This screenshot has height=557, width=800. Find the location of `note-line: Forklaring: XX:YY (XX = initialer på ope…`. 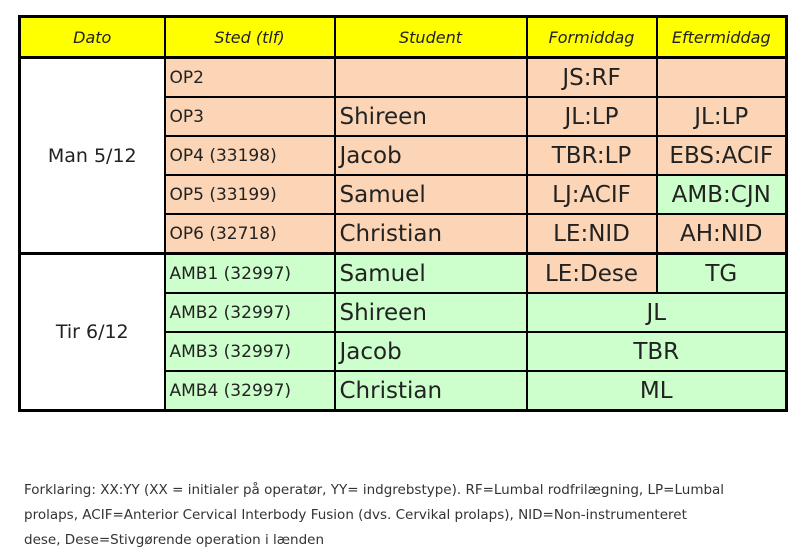

note-line: Forklaring: XX:YY (XX = initialer på ope… is located at coordinates (374, 490).